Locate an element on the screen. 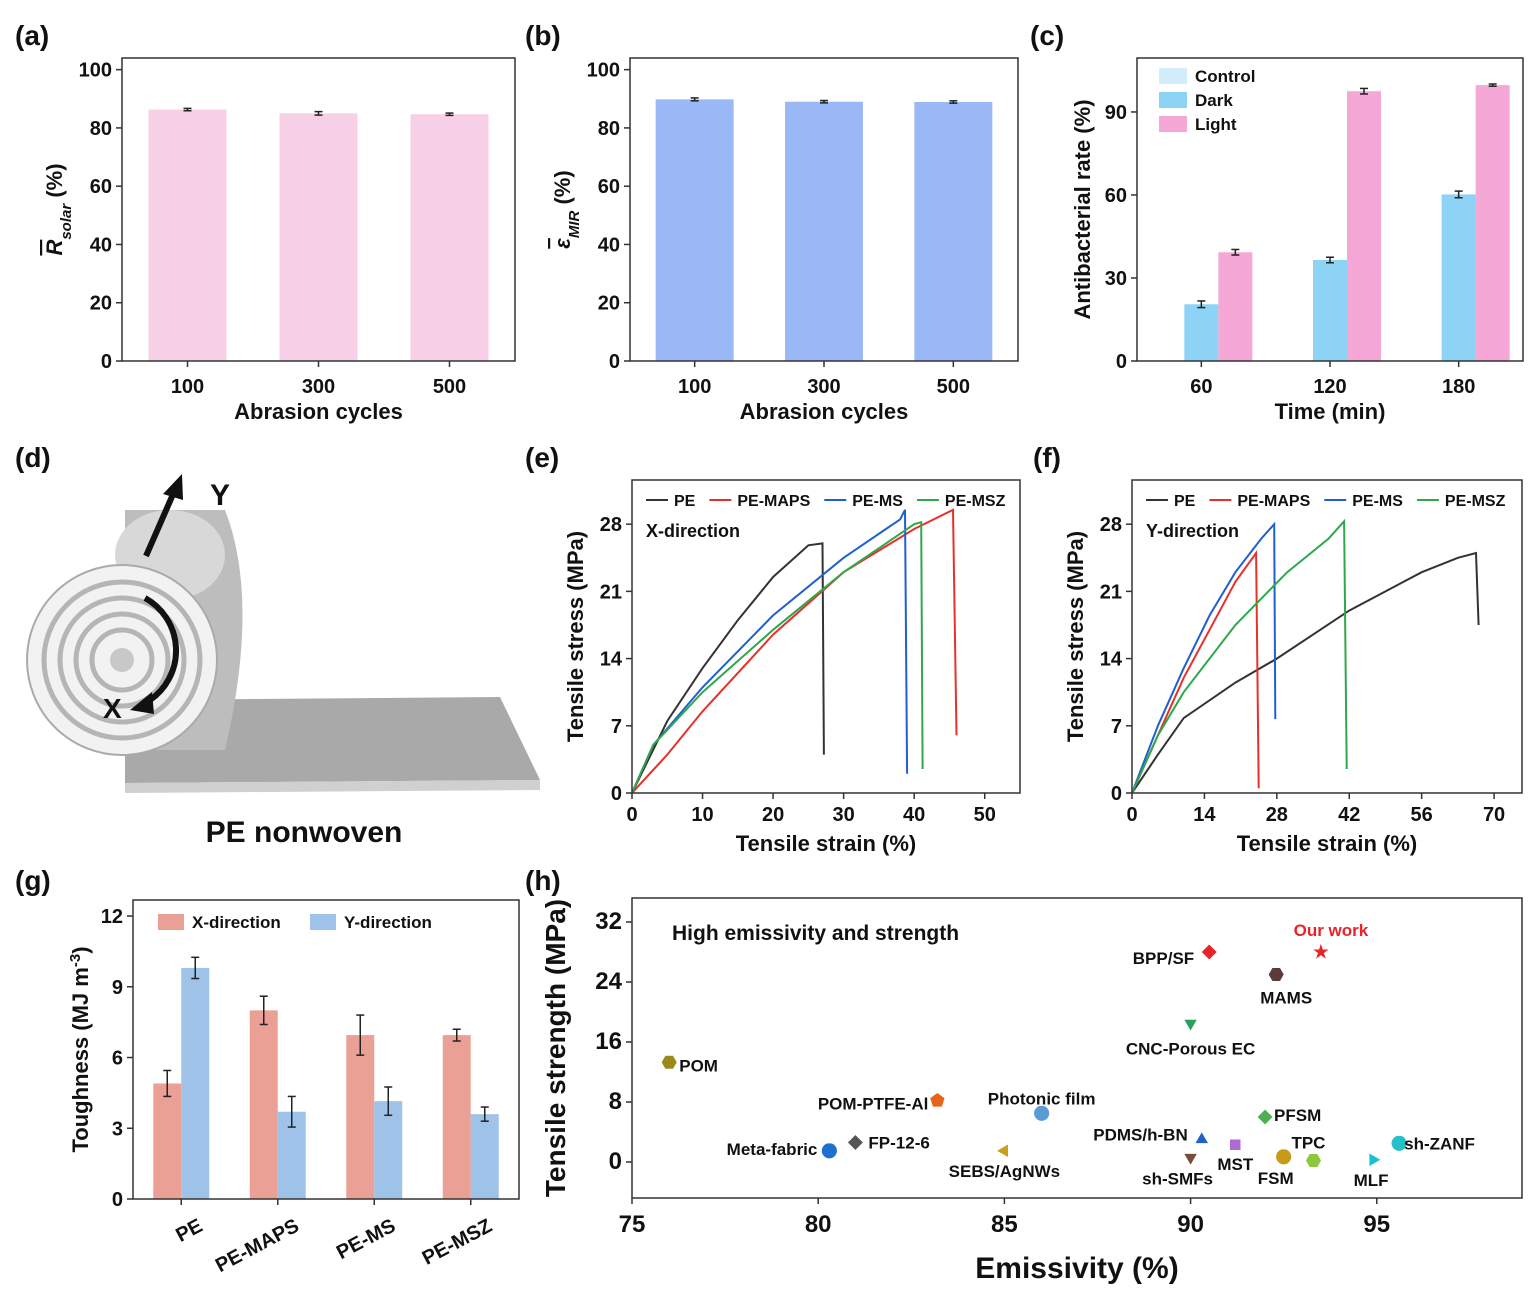 The height and width of the screenshot is (1294, 1538). y-axis-label-part: -3 is located at coordinates (75, 960).